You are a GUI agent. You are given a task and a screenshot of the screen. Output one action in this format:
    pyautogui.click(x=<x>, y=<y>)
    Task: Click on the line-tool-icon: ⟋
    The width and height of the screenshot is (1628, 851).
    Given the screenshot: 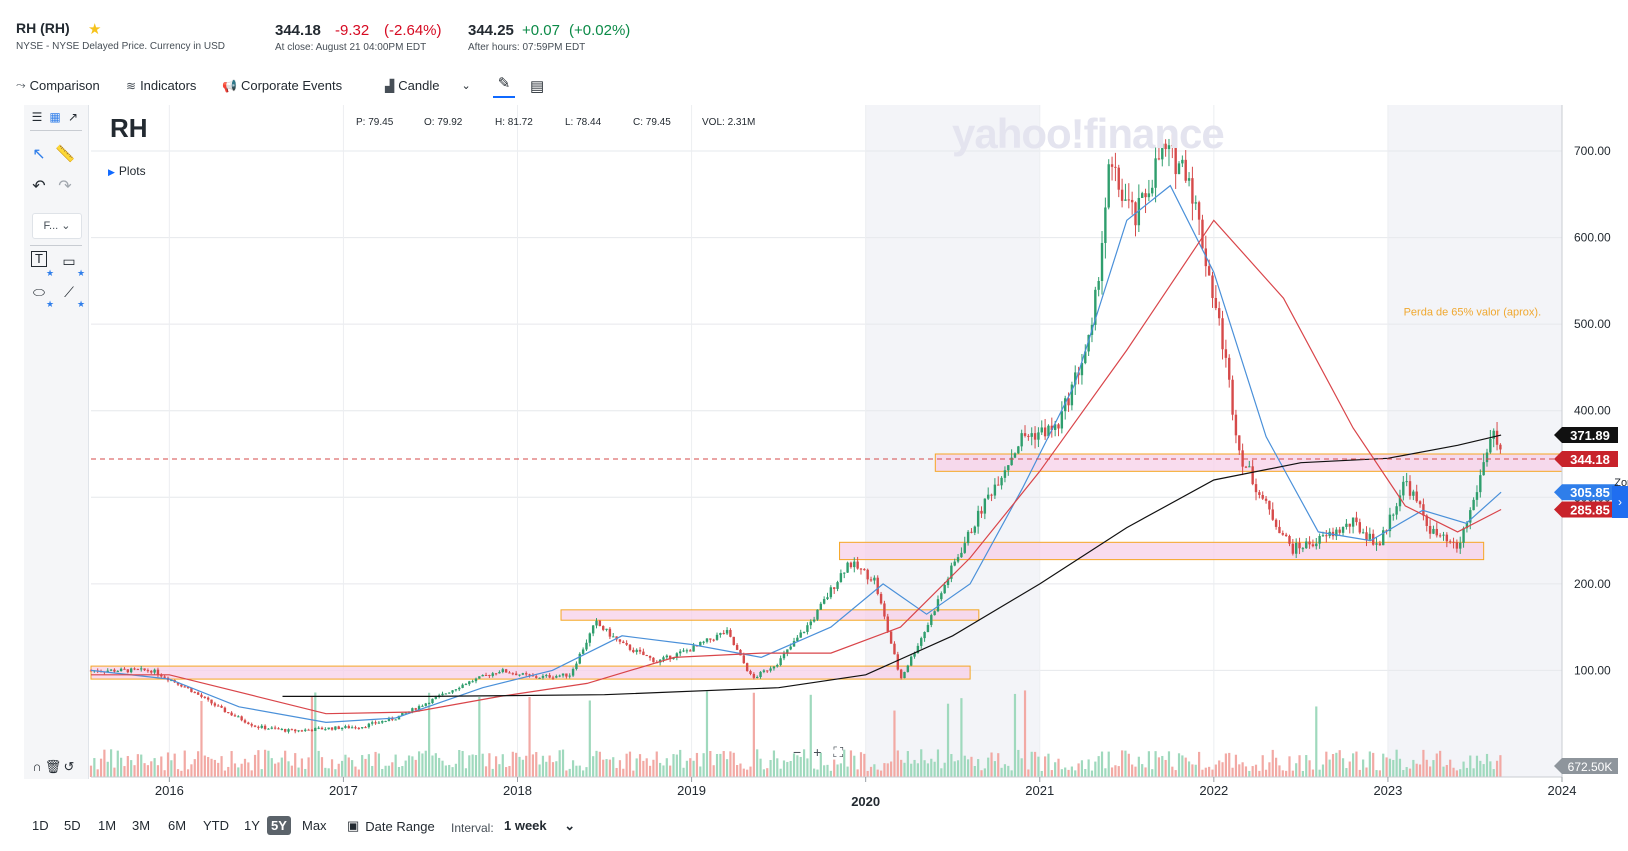 What is the action you would take?
    pyautogui.click(x=69, y=292)
    